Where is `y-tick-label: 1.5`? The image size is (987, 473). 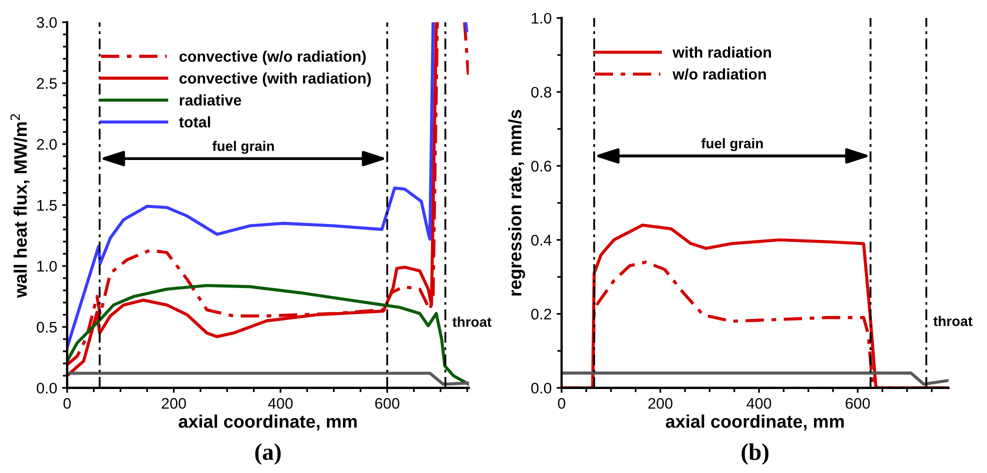 y-tick-label: 1.5 is located at coordinates (47, 205).